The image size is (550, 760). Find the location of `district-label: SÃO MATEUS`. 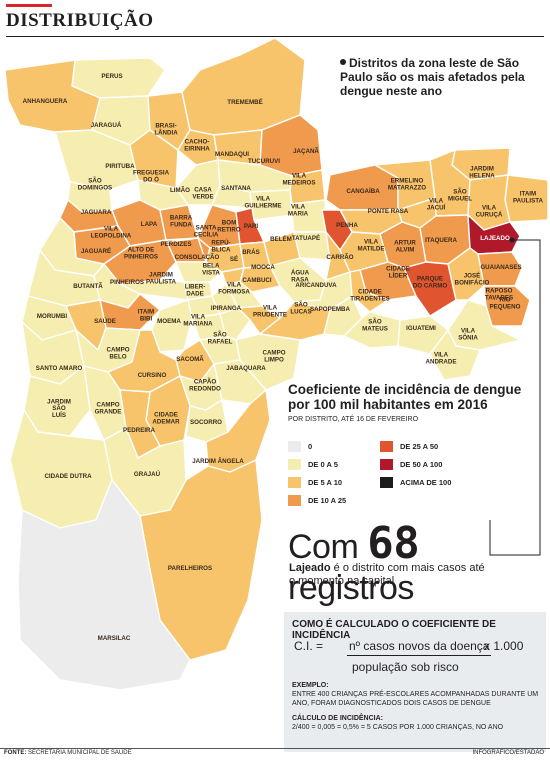

district-label: SÃO MATEUS is located at coordinates (375, 326).